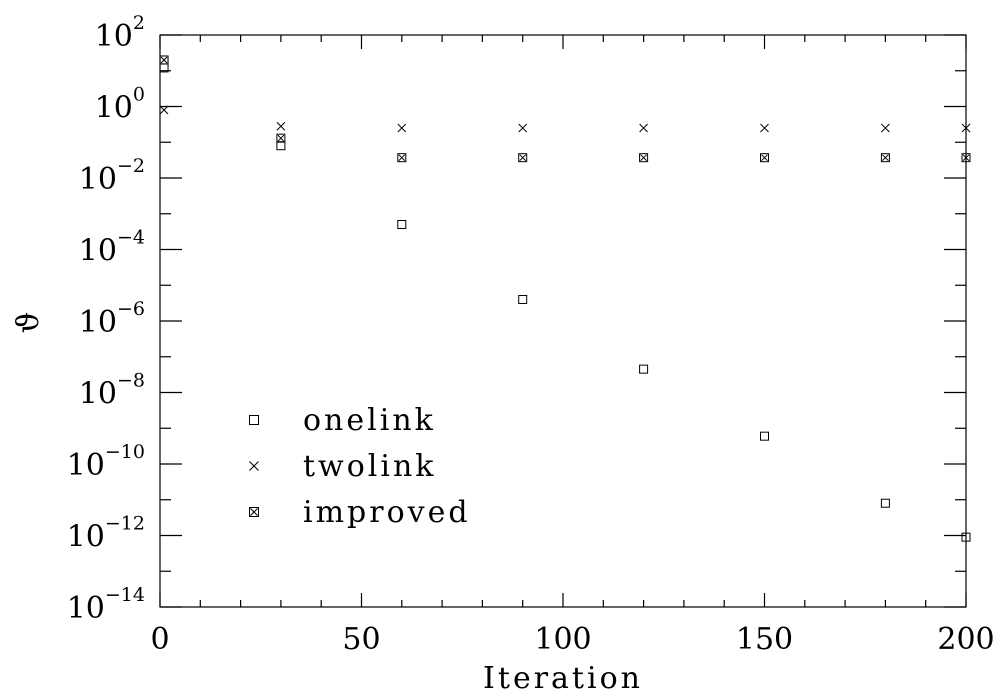  What do you see at coordinates (965, 639) in the screenshot?
I see `x-tick-label: 200` at bounding box center [965, 639].